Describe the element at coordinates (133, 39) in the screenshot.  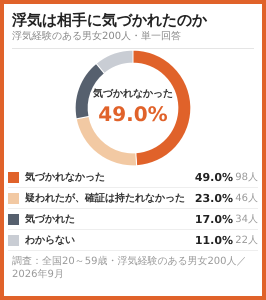
I see `chart-subtitle: 浮気経験のある男女200人・単一回答` at that location.